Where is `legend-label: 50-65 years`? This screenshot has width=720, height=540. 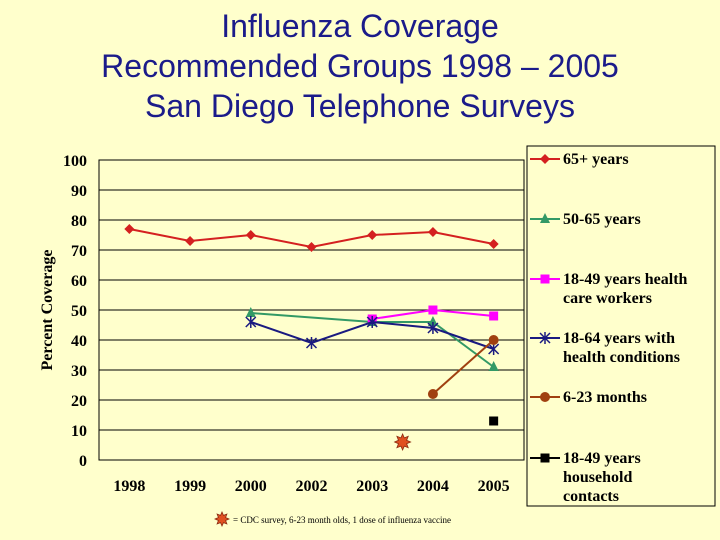
legend-label: 50-65 years is located at coordinates (602, 219).